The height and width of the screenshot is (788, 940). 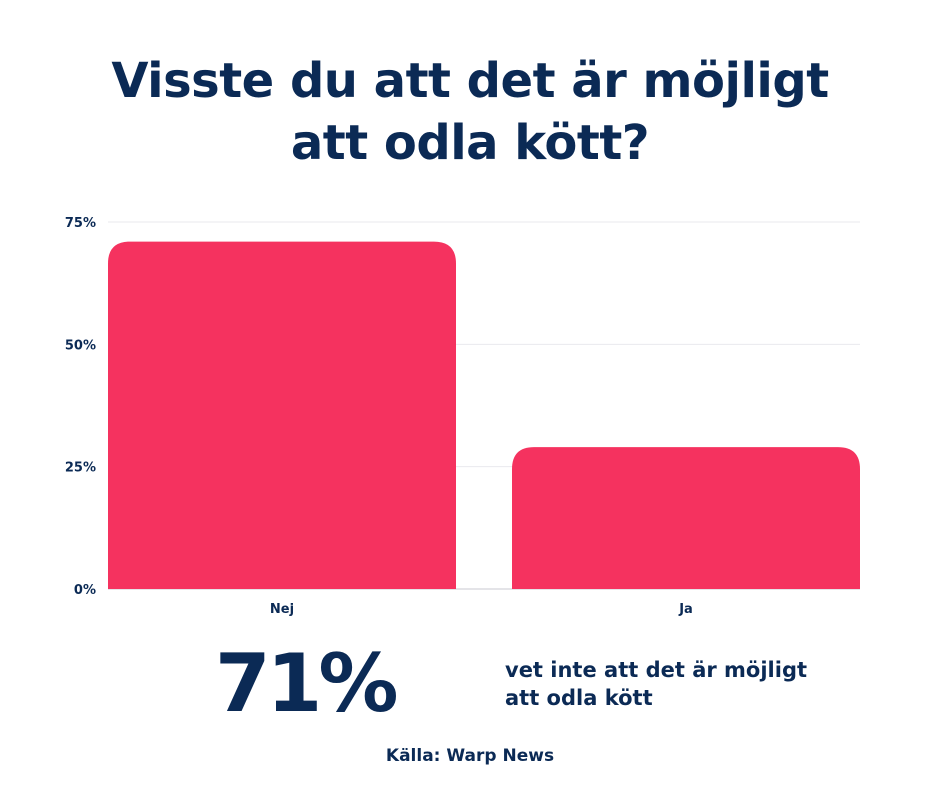 I want to click on y-axis: 0% 25% 50% 75%, so click(x=80, y=407).